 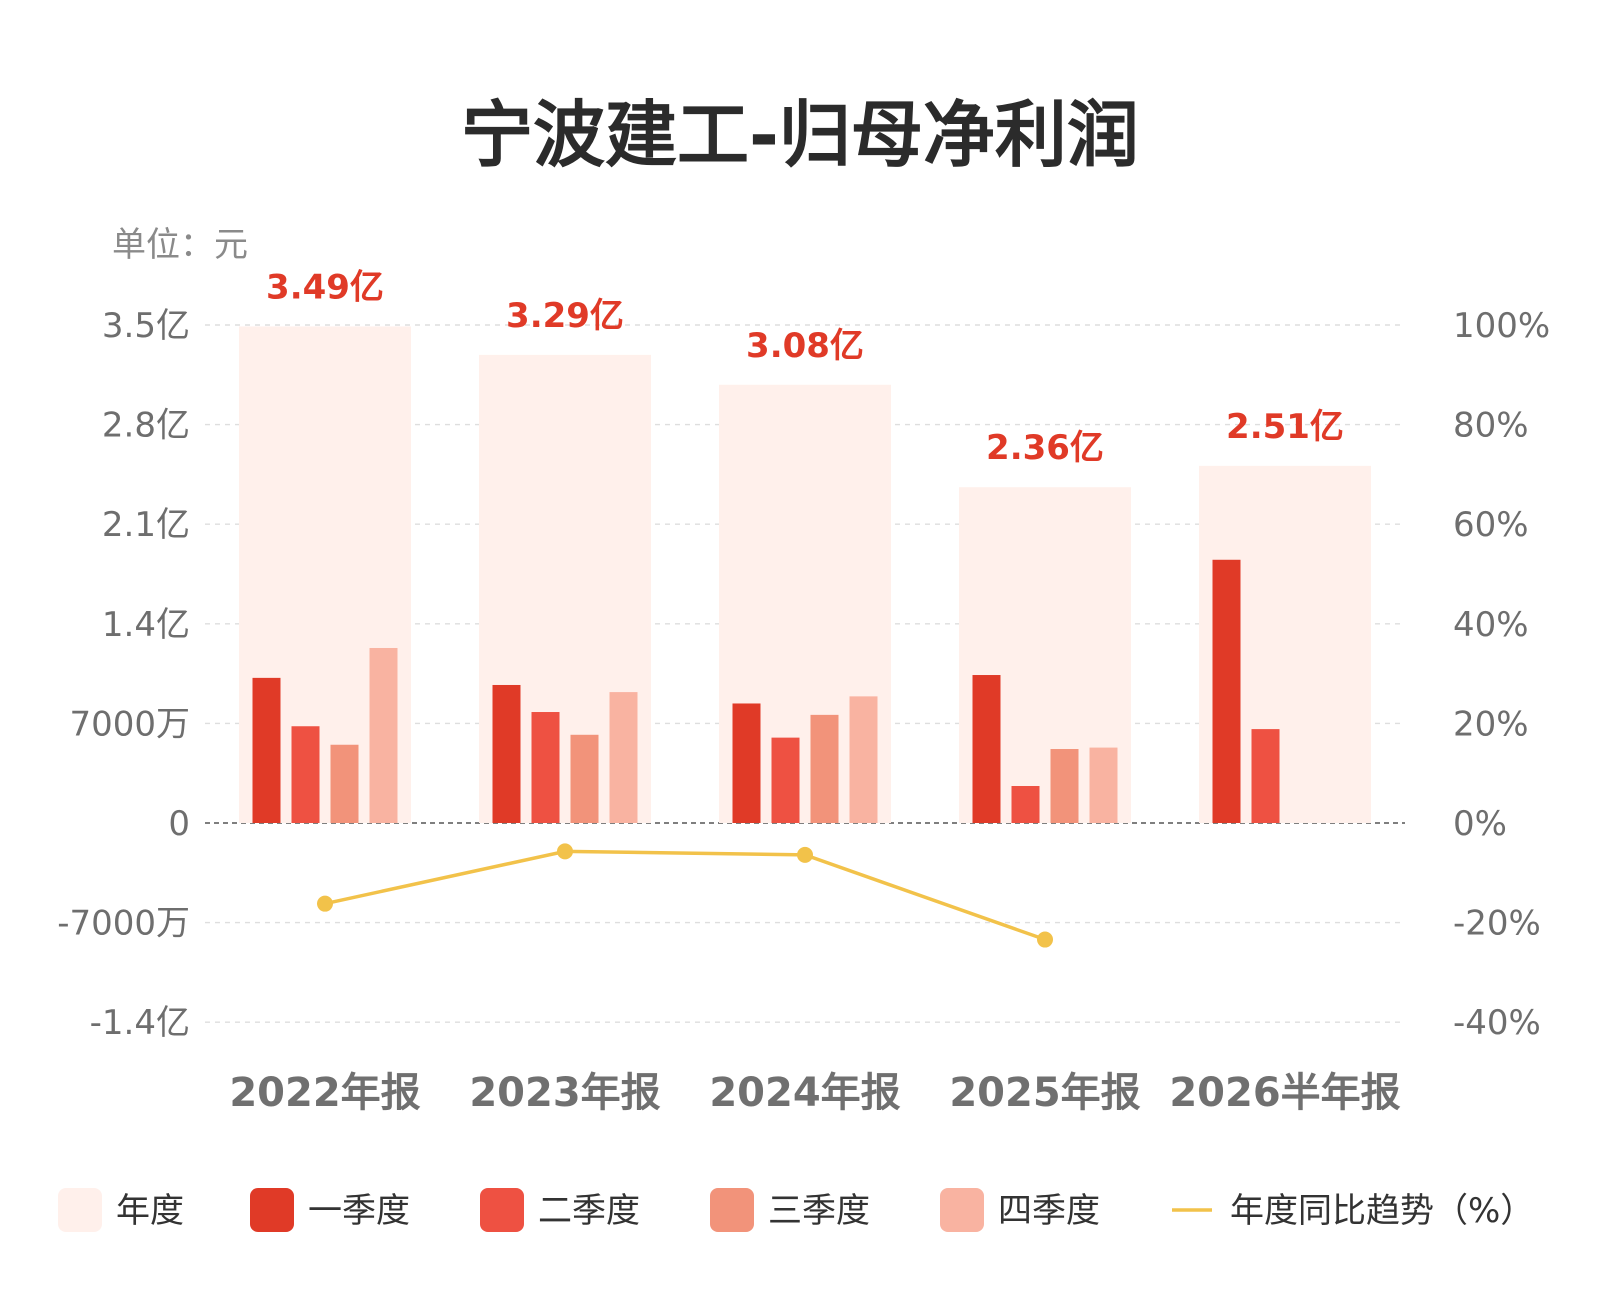 What do you see at coordinates (129, 724) in the screenshot?
I see `y-tick-label-left: 7000万` at bounding box center [129, 724].